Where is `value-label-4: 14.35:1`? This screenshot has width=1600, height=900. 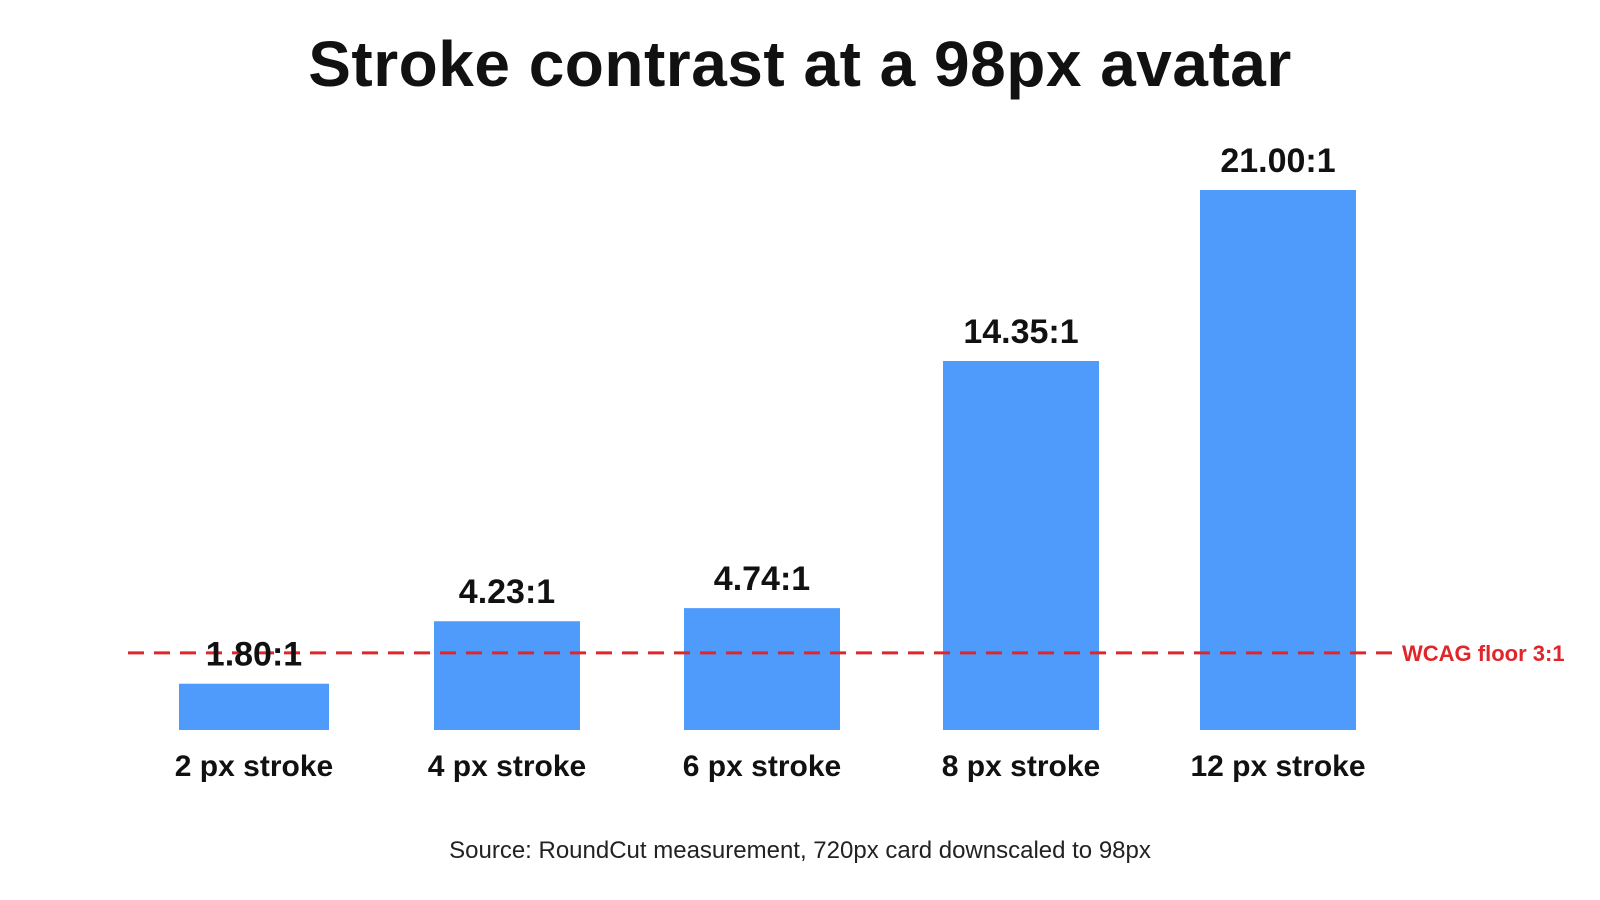 value-label-4: 14.35:1 is located at coordinates (1020, 332).